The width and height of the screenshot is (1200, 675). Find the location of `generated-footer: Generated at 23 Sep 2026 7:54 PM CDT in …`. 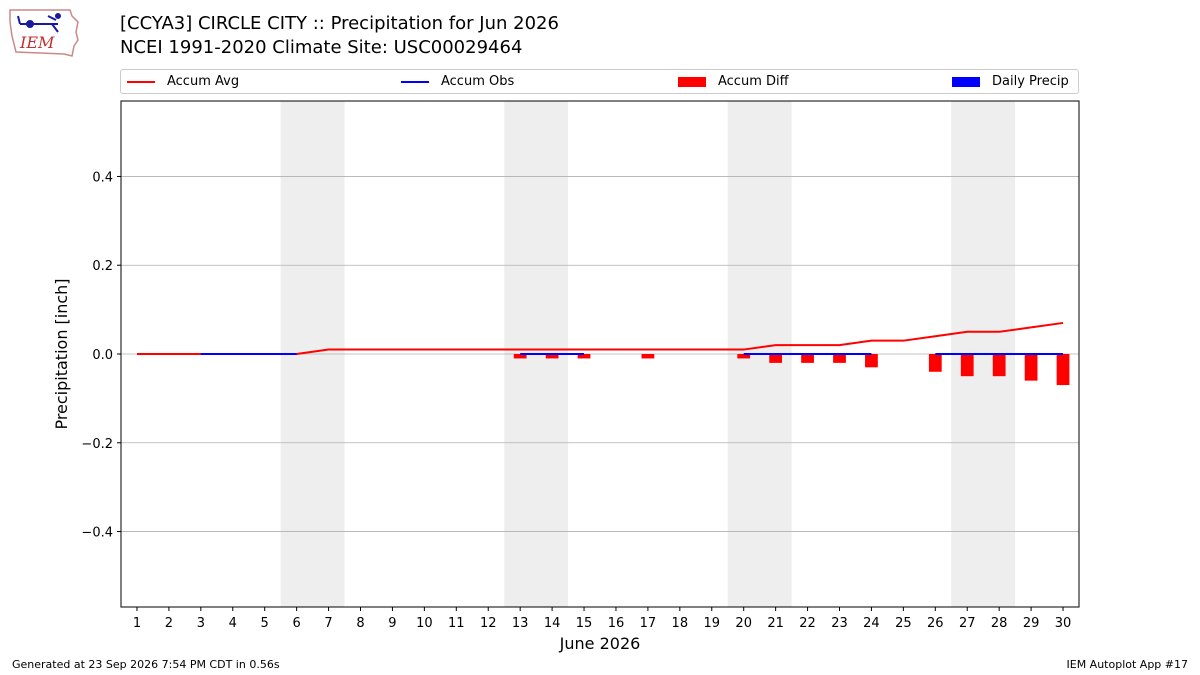

generated-footer: Generated at 23 Sep 2026 7:54 PM CDT in … is located at coordinates (146, 664).